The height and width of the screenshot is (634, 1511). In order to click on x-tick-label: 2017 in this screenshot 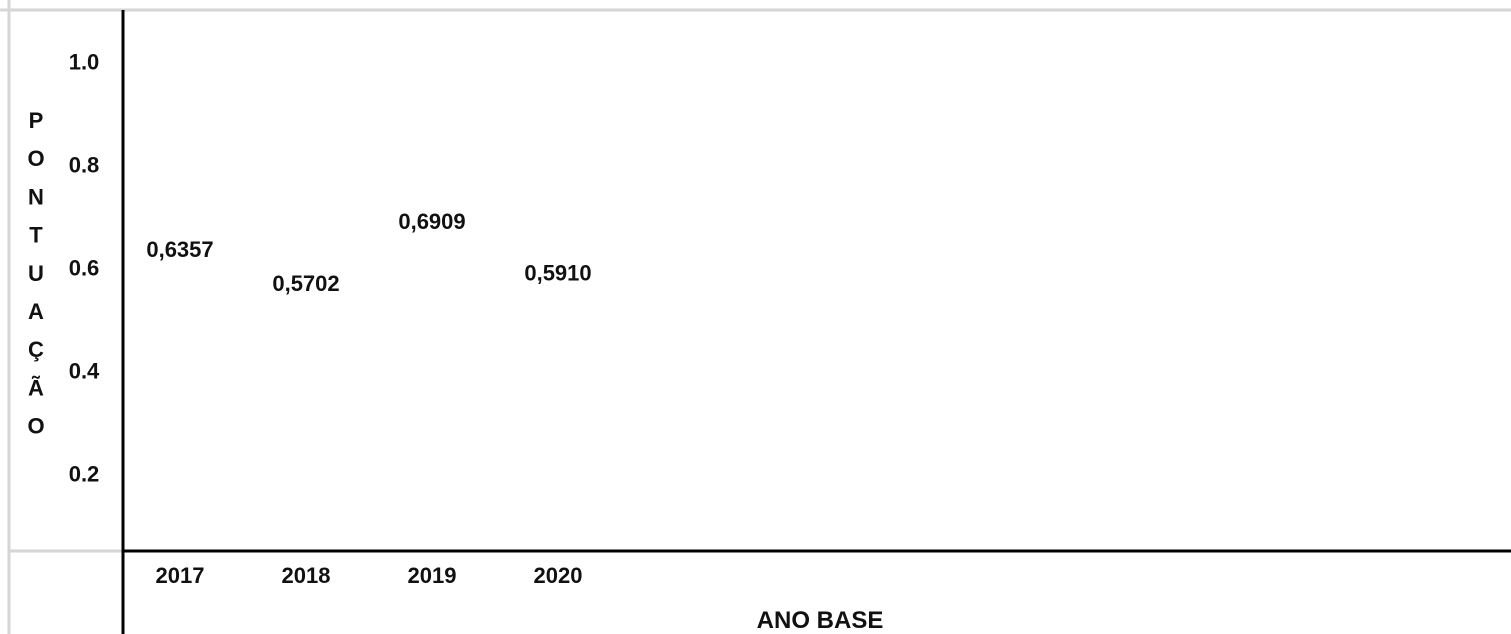, I will do `click(180, 575)`.